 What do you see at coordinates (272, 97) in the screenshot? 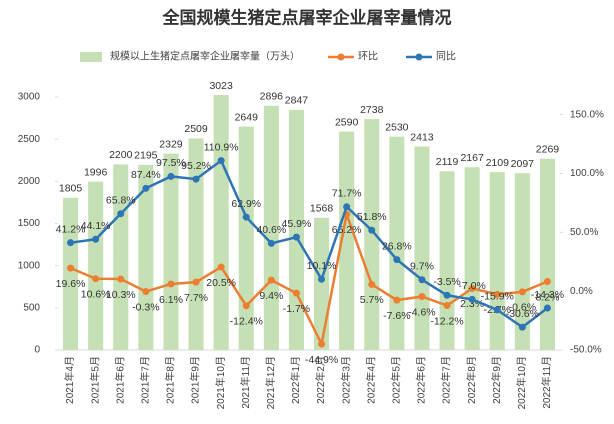
I see `bar-value-label: 2896` at bounding box center [272, 97].